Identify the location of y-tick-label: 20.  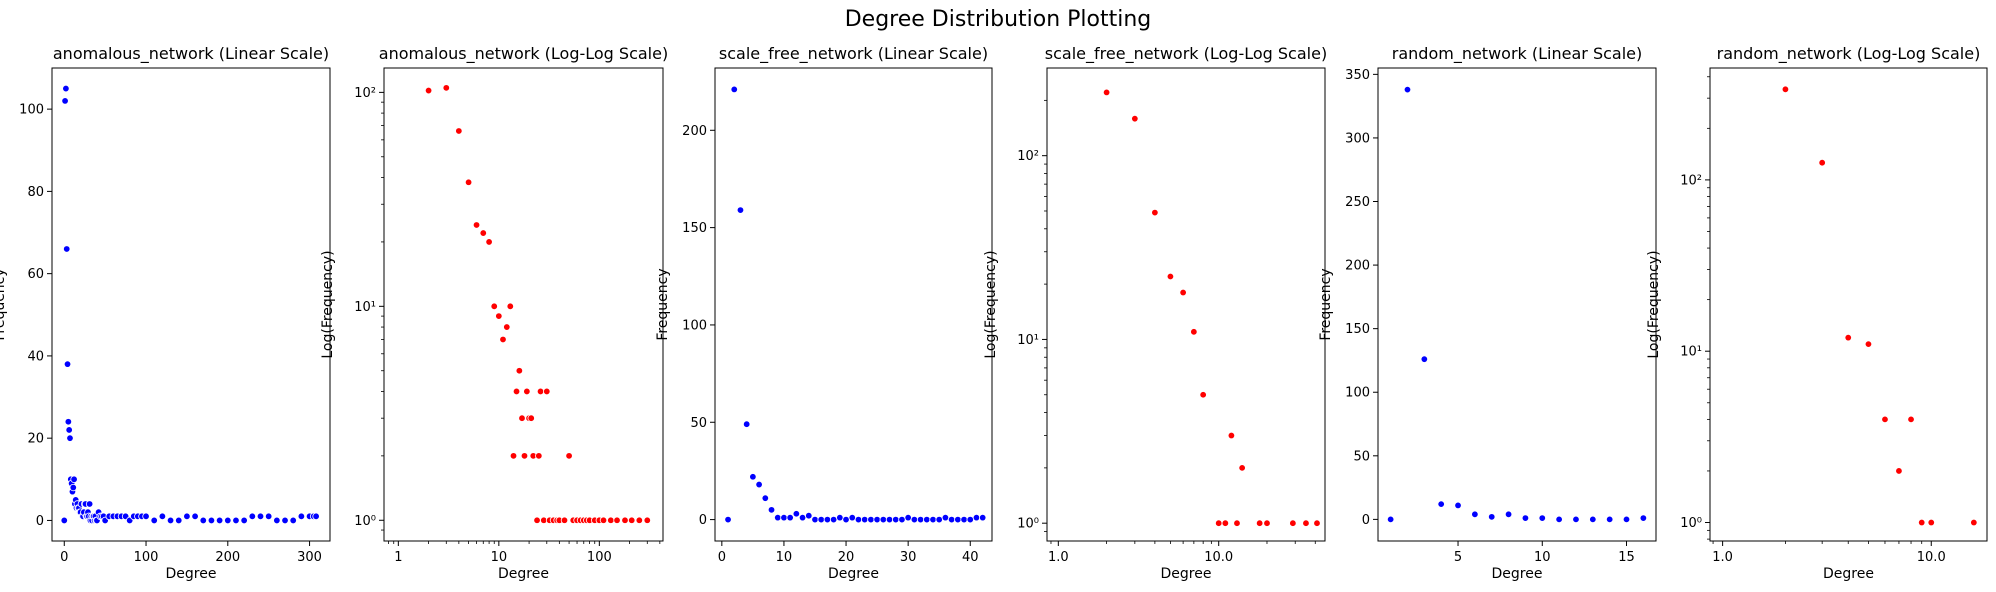
(35, 439).